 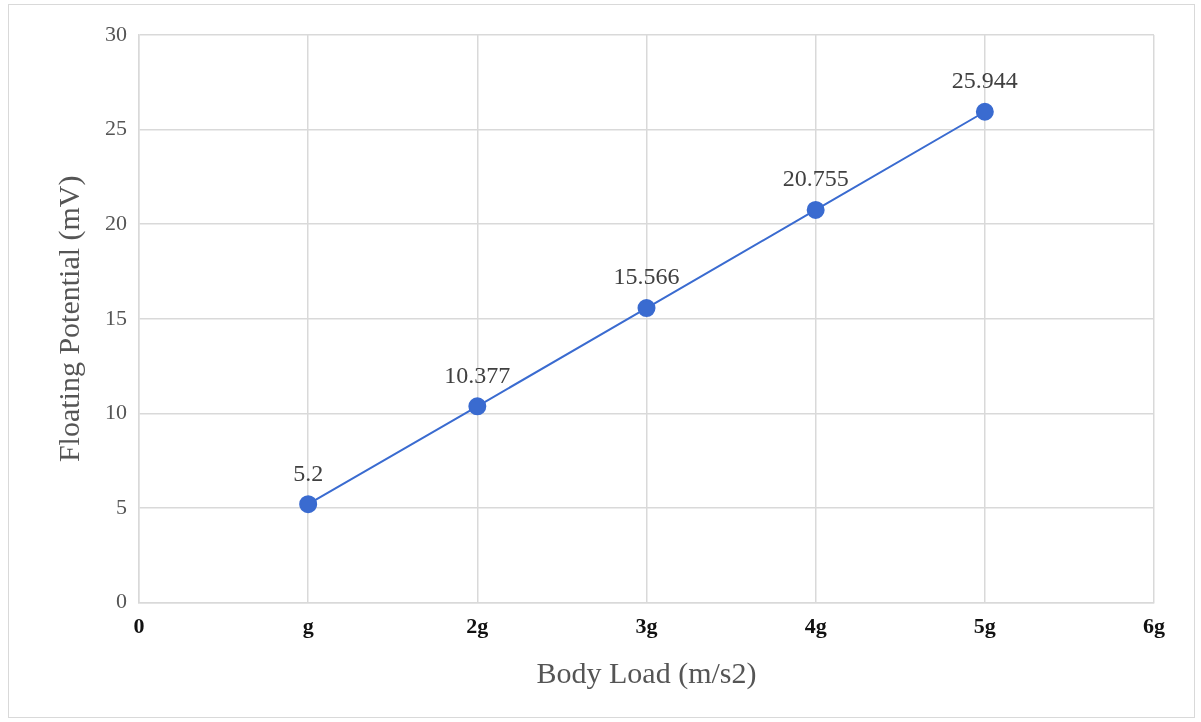 What do you see at coordinates (815, 626) in the screenshot?
I see `x-tick-label: 4g` at bounding box center [815, 626].